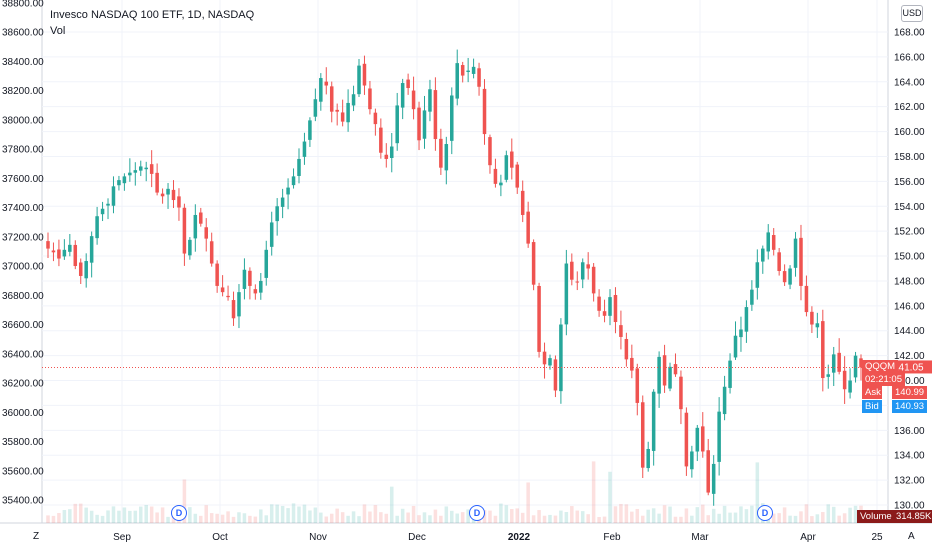 The width and height of the screenshot is (932, 550). What do you see at coordinates (23, 62) in the screenshot?
I see `left-axis-tick: 38400.00` at bounding box center [23, 62].